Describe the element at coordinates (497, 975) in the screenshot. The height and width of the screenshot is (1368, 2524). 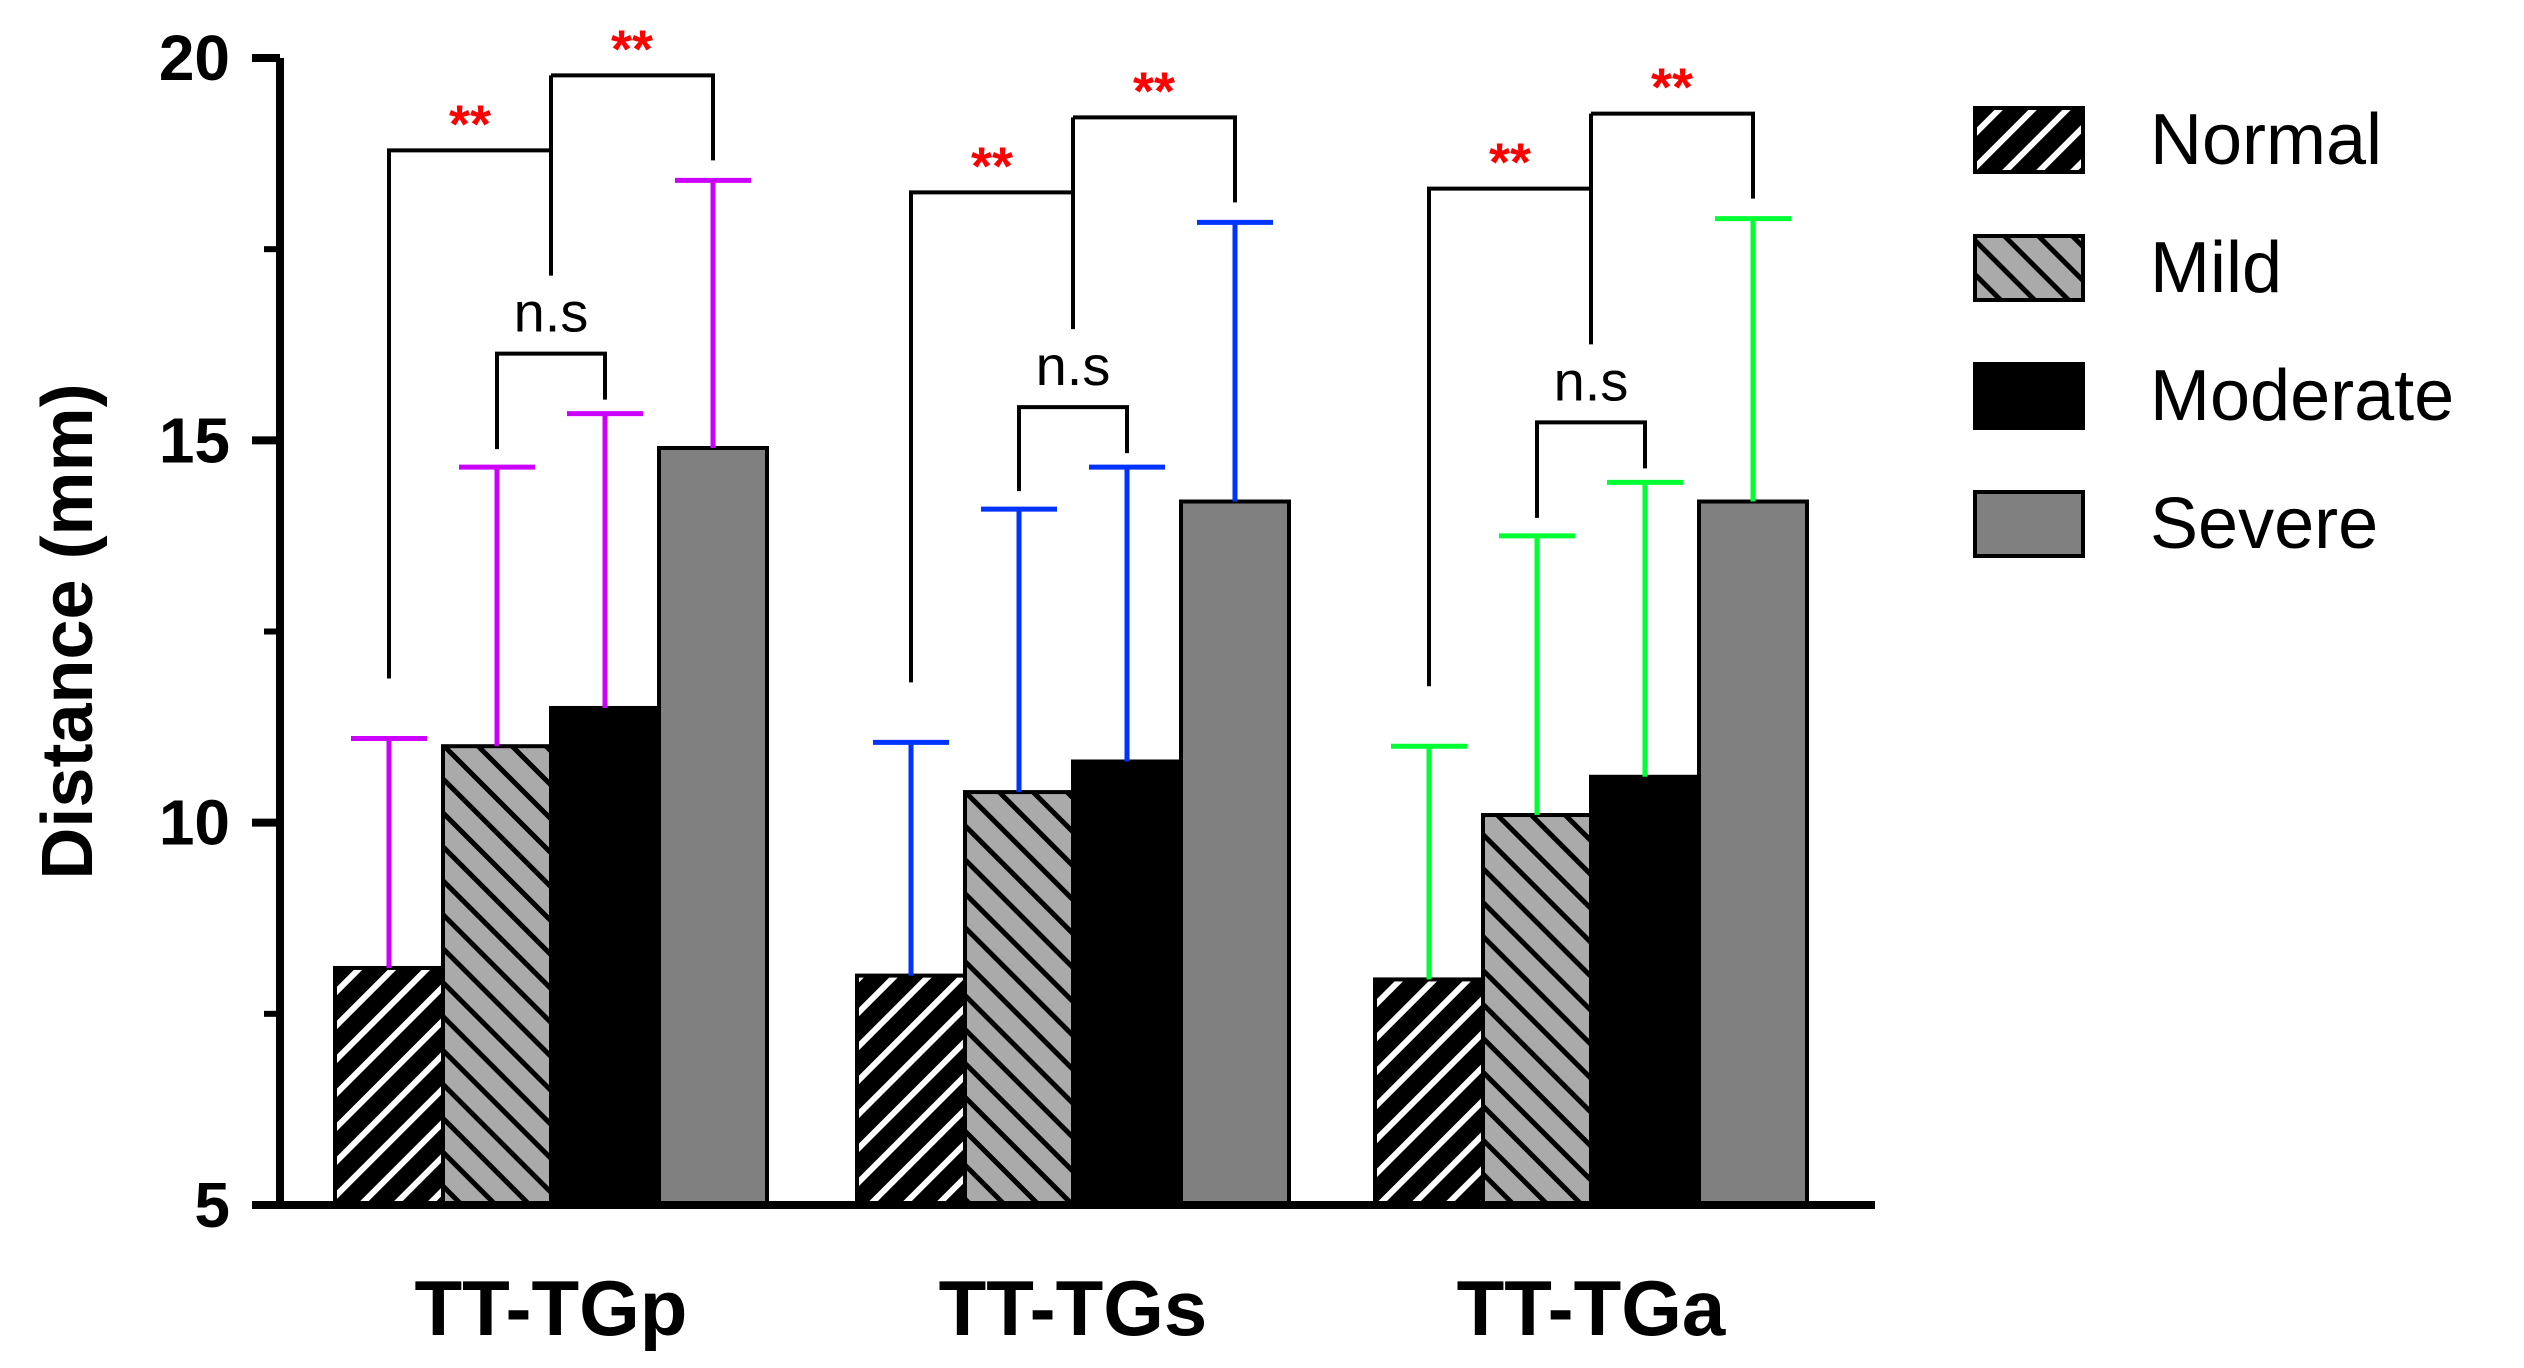
I see `bar-tt-tgp-mild` at that location.